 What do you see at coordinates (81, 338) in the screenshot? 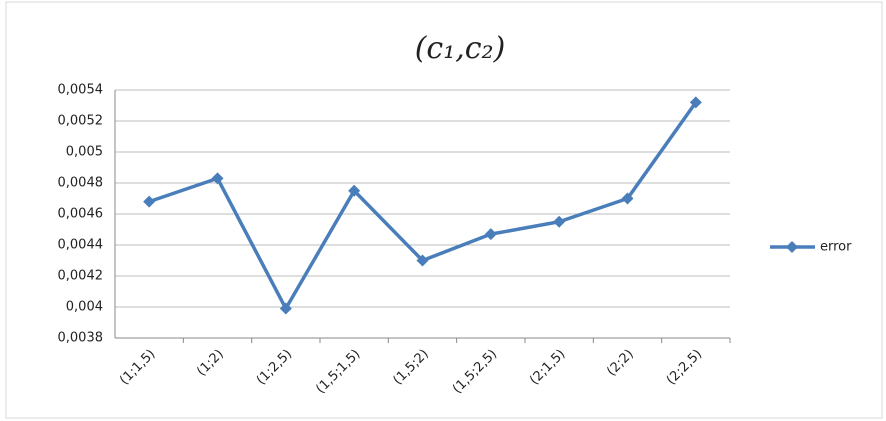
I see `y-tick-label: 0,0038` at bounding box center [81, 338].